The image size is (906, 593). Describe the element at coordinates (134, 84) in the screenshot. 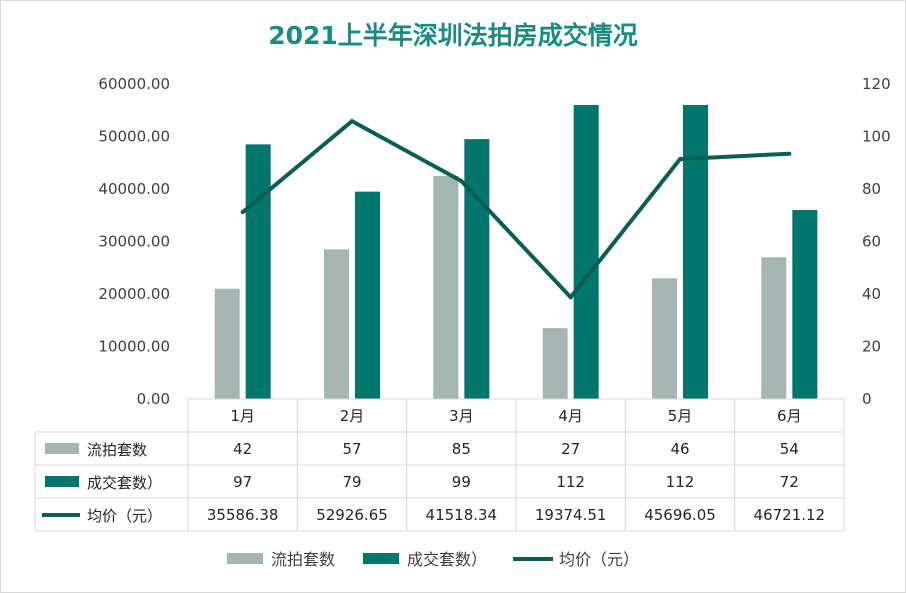

I see `y-left-tick-label: 60000.00` at that location.